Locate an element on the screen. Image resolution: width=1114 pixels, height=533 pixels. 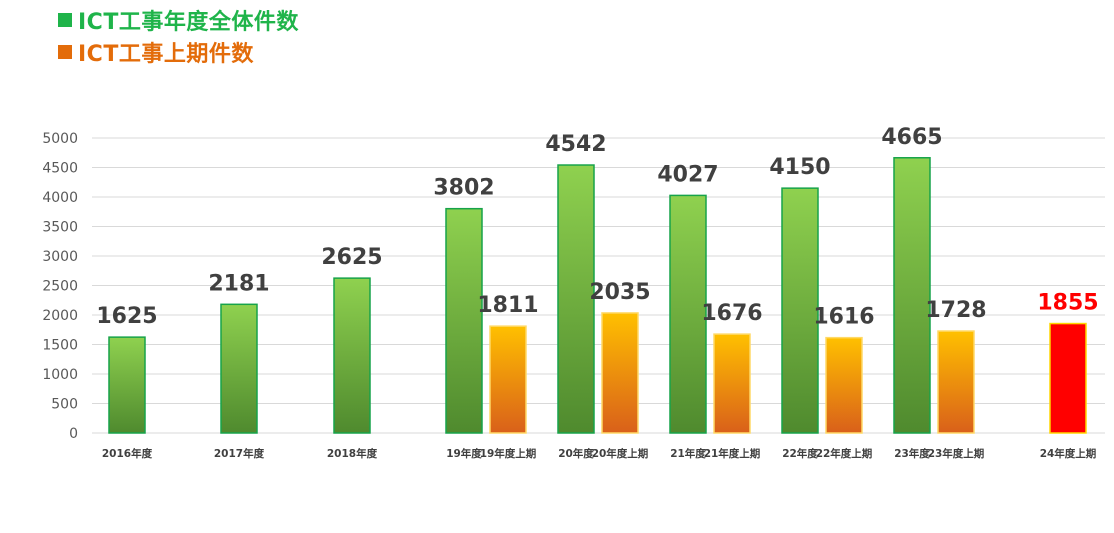
data-label-23年度上期: 1728 is located at coordinates (955, 310).